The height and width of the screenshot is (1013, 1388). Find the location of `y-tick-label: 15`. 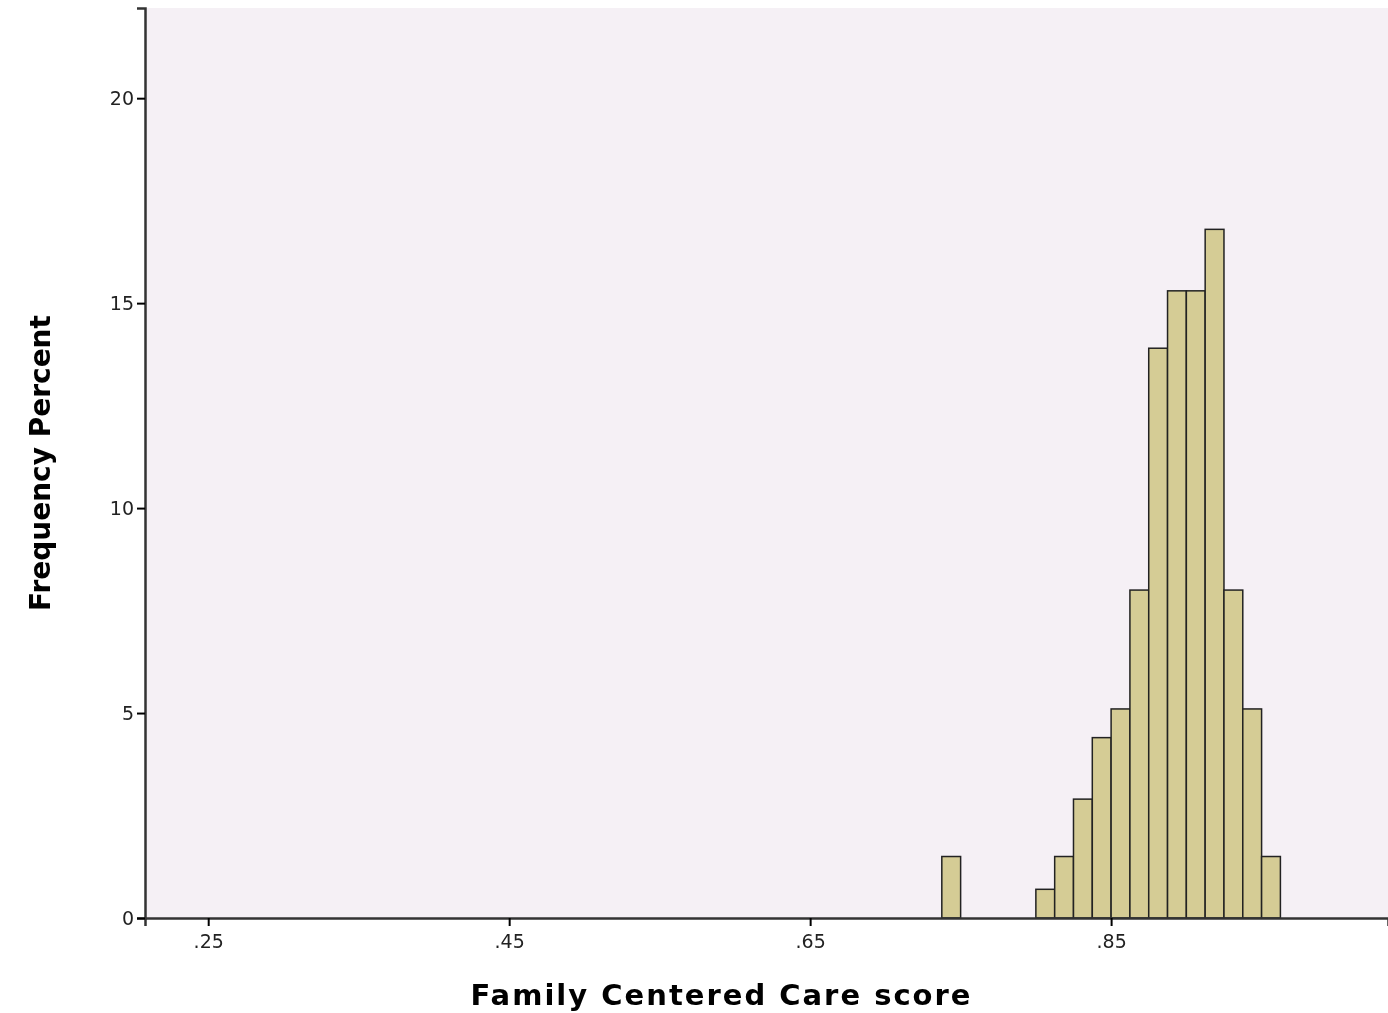

y-tick-label: 15 is located at coordinates (121, 302).